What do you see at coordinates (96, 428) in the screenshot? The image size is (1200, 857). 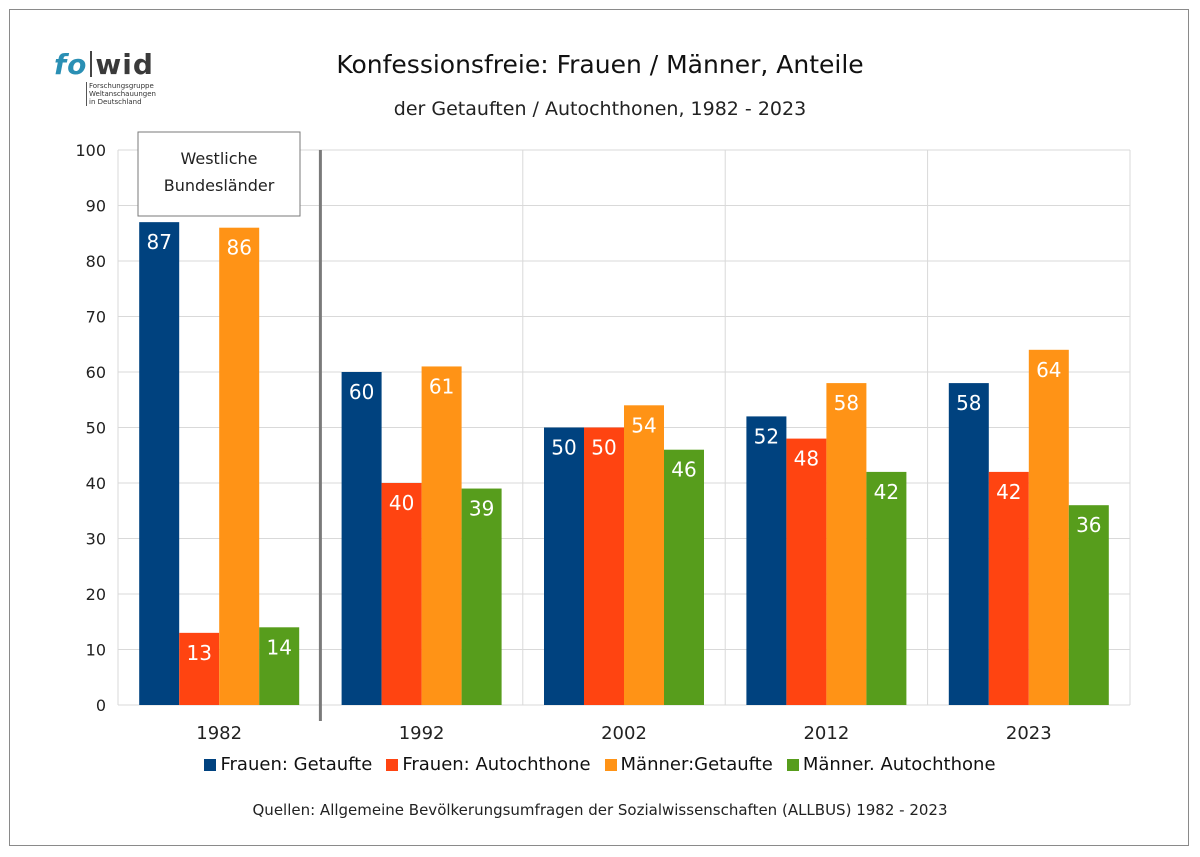 I see `y-tick-label: 50` at bounding box center [96, 428].